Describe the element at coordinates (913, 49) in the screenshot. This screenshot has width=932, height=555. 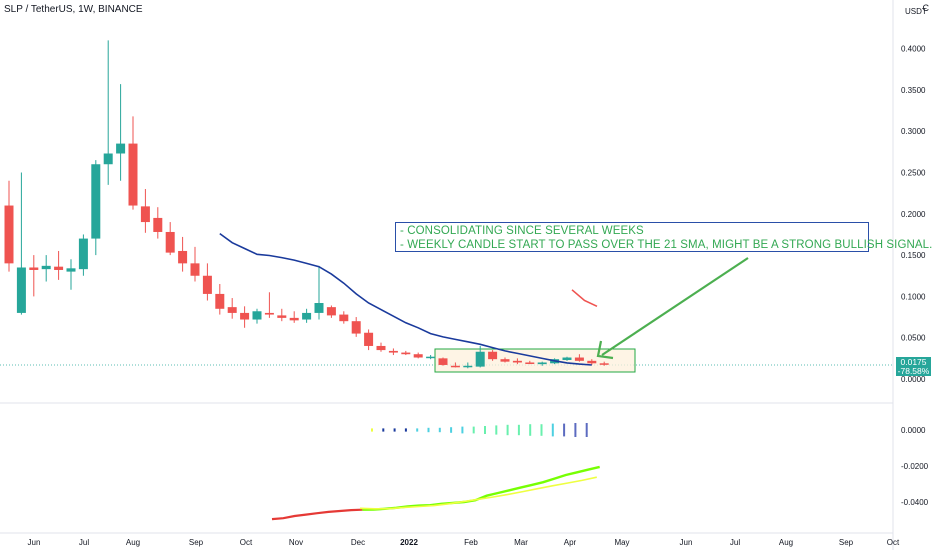
I see `price-axis-tick: 0.4000` at that location.